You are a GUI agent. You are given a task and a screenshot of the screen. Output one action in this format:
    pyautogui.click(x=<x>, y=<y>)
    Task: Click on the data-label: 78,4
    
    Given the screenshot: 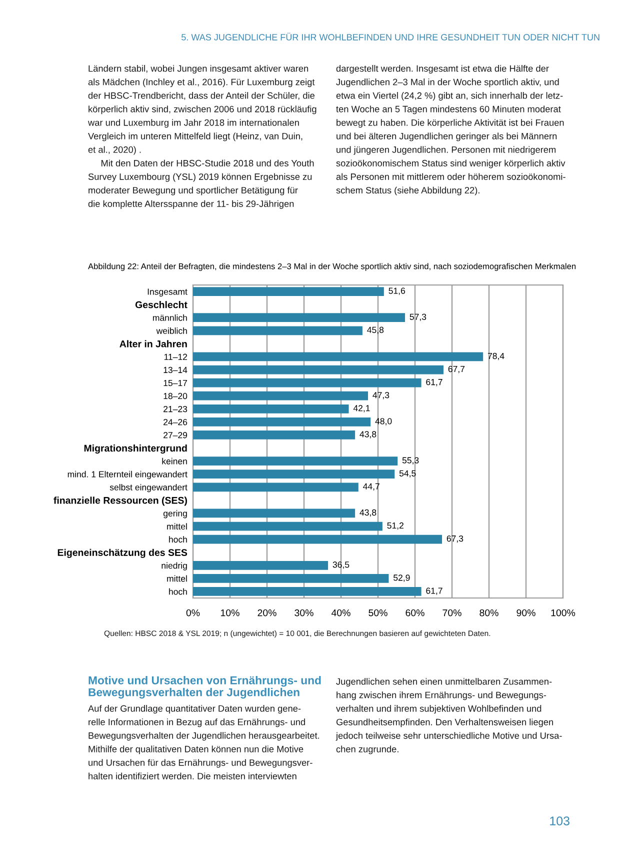 What is the action you would take?
    pyautogui.click(x=496, y=356)
    